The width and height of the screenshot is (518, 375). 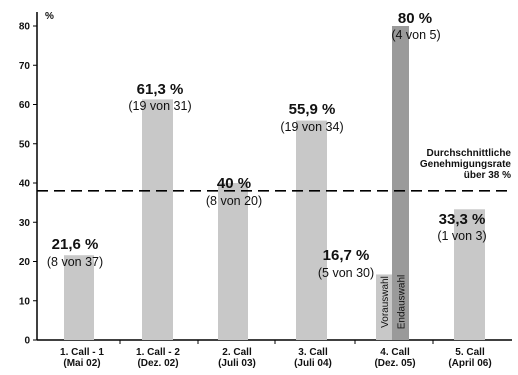 What do you see at coordinates (415, 35) in the screenshot?
I see `bar-count-label: (4 von 5)` at bounding box center [415, 35].